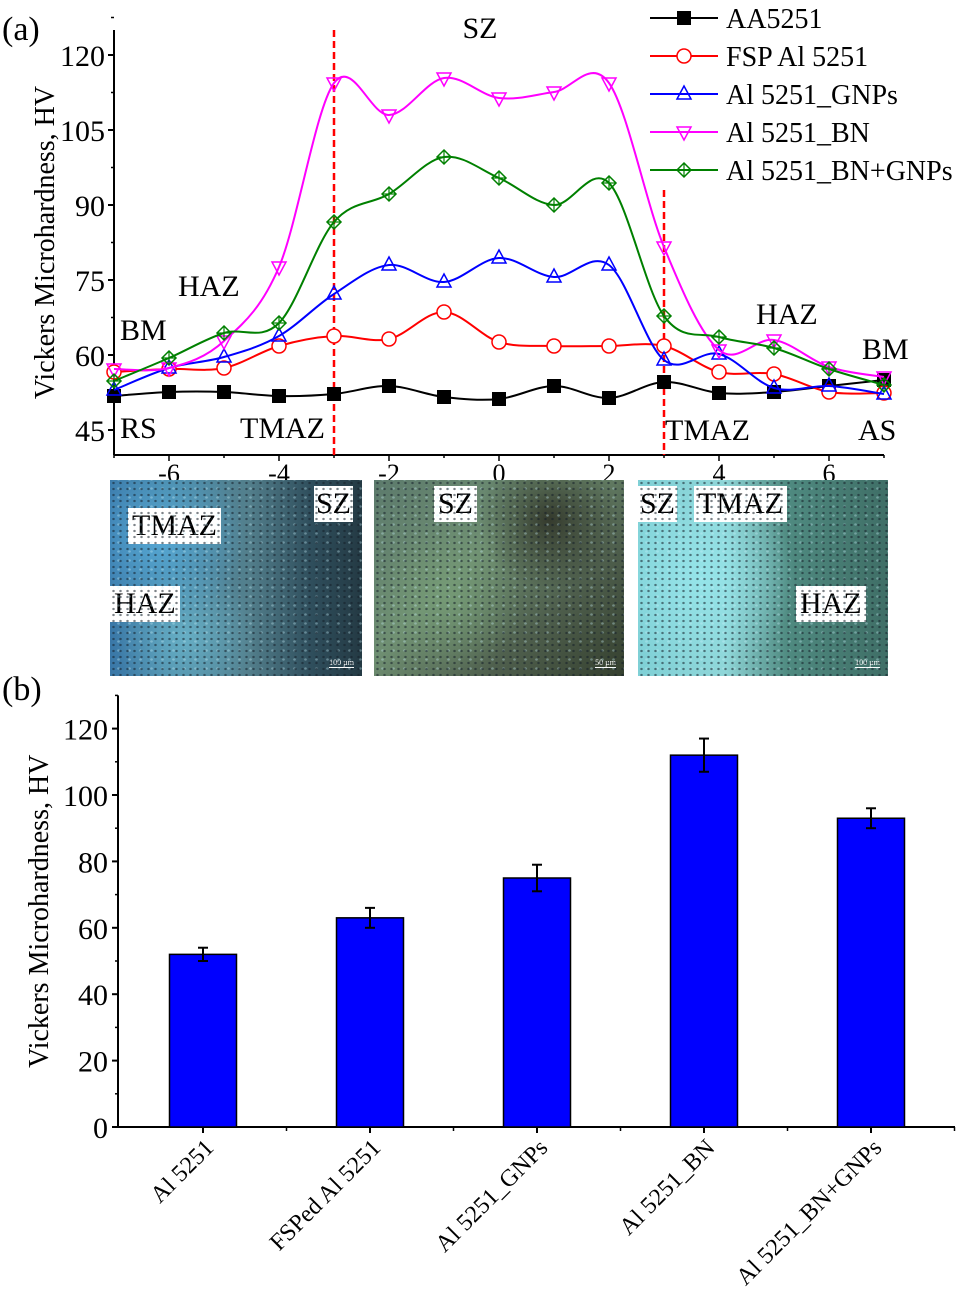  I want to click on bar-category-label: Al 5251_BN+GNPs, so click(810, 1213).